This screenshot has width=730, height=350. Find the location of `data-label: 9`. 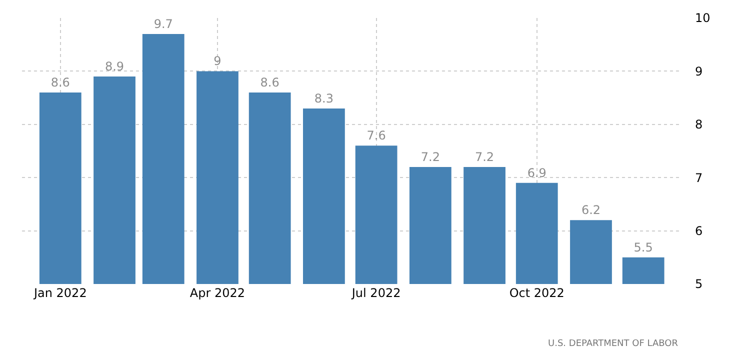

data-label: 9 is located at coordinates (218, 61).